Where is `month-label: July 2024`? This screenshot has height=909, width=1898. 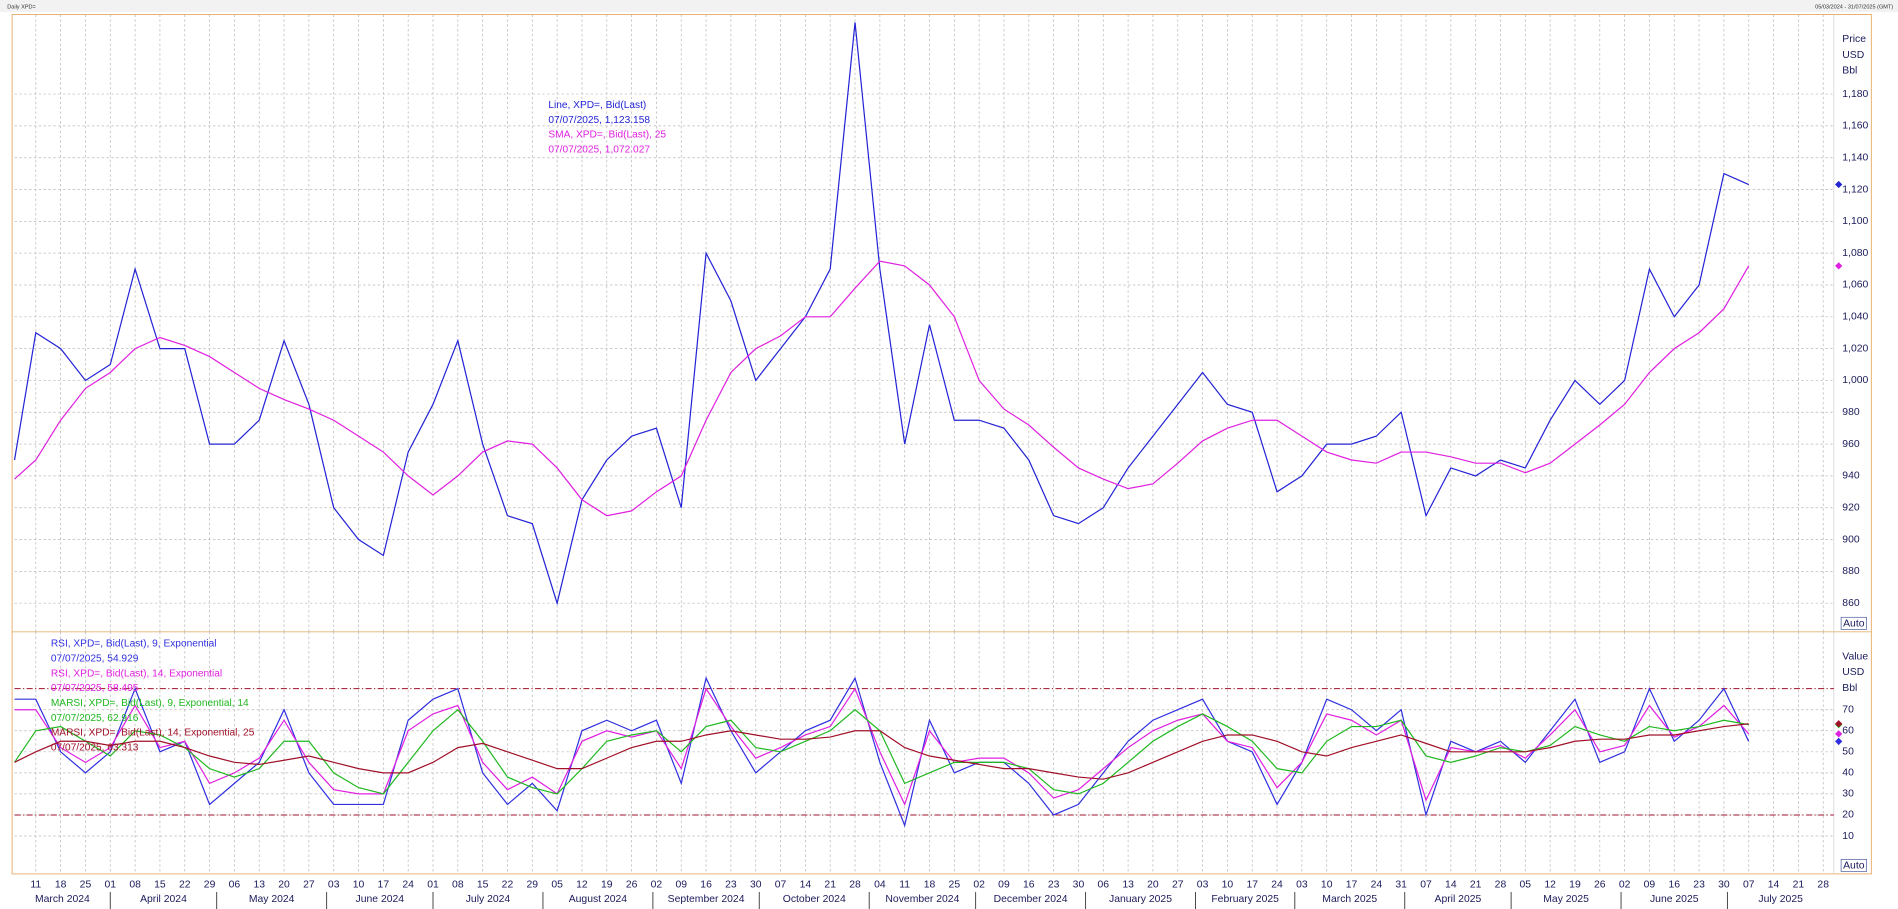 month-label: July 2024 is located at coordinates (488, 899).